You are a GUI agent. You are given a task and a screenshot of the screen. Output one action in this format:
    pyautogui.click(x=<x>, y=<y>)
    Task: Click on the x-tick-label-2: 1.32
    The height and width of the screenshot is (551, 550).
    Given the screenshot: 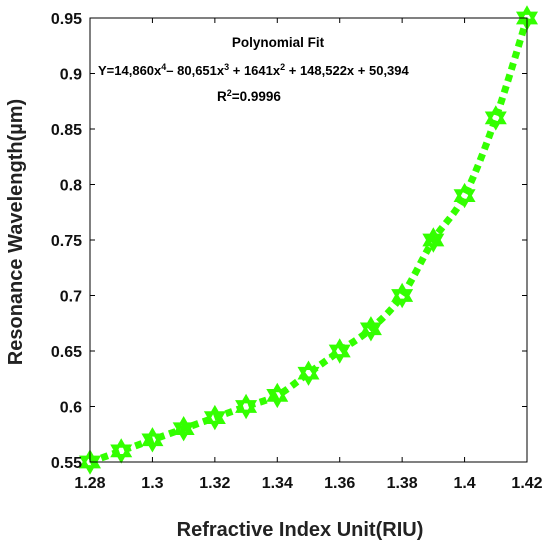 What is the action you would take?
    pyautogui.click(x=214, y=483)
    